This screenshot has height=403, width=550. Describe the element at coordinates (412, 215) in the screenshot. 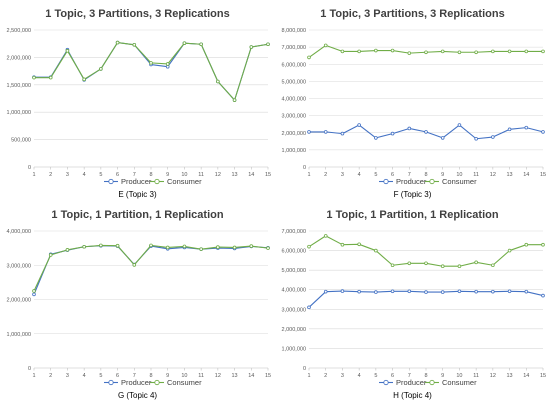

I see `chart-title: 1 Topic, 1 Partition, 1 Replication` at that location.